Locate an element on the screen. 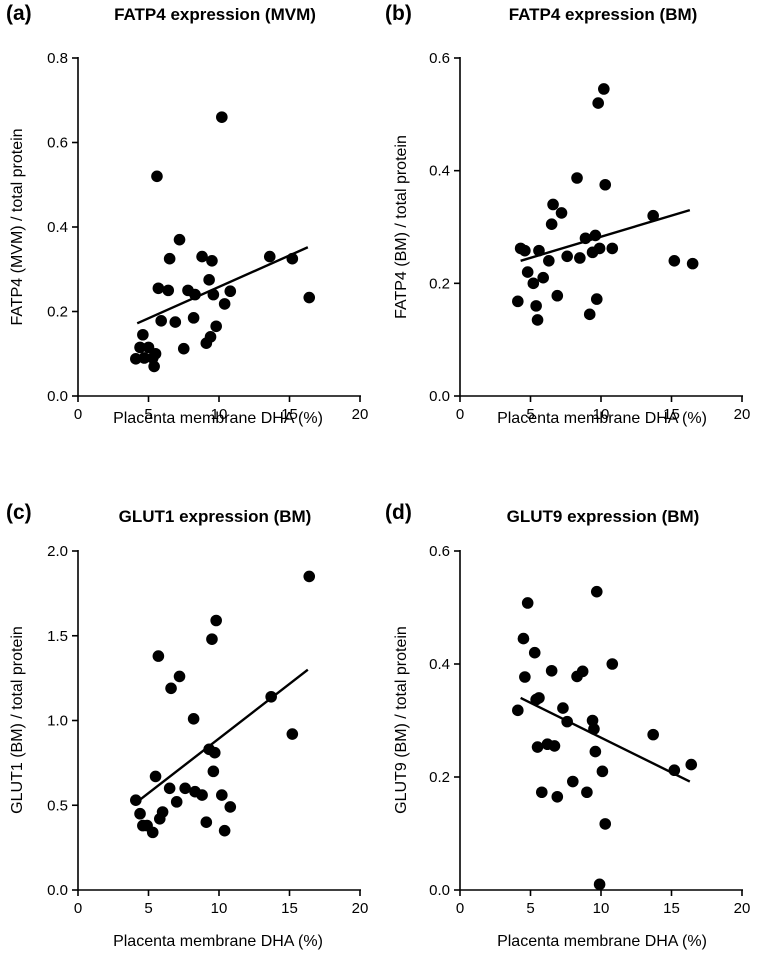 This screenshot has width=757, height=954. panel-d-x-tick-label: 20 is located at coordinates (742, 908).